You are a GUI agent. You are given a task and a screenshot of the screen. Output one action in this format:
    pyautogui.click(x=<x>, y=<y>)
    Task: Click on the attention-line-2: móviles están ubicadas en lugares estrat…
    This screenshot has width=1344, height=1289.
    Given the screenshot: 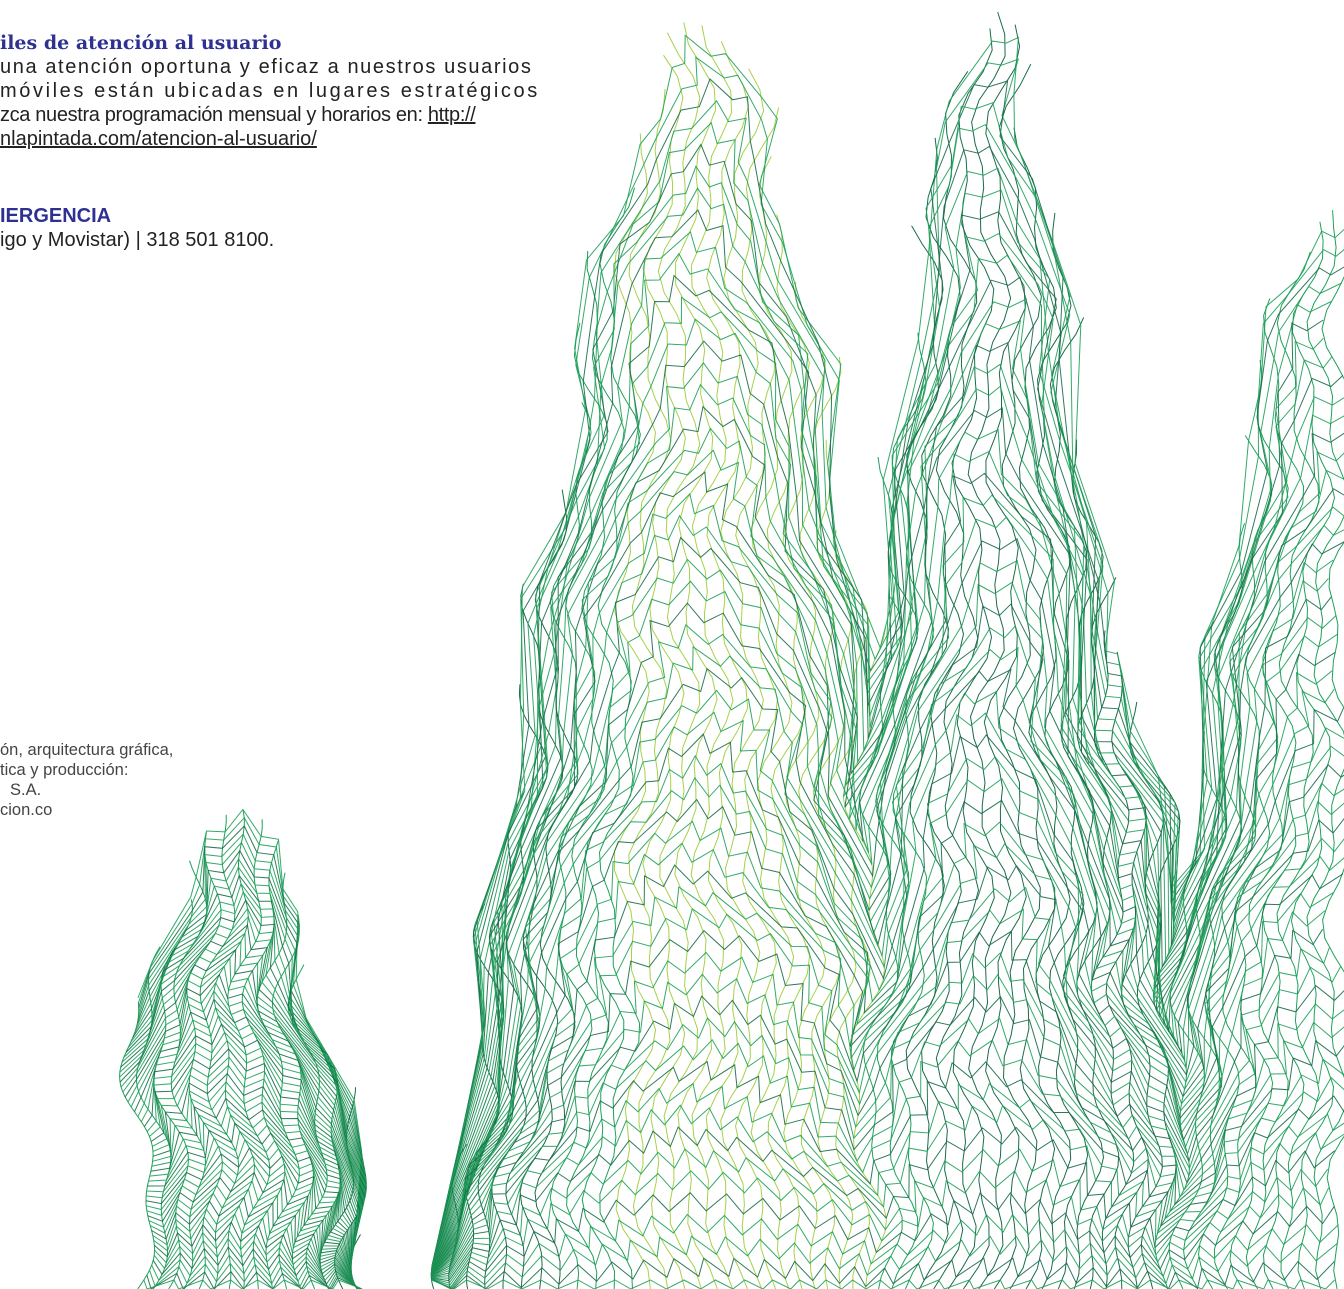 What is the action you would take?
    pyautogui.click(x=270, y=91)
    